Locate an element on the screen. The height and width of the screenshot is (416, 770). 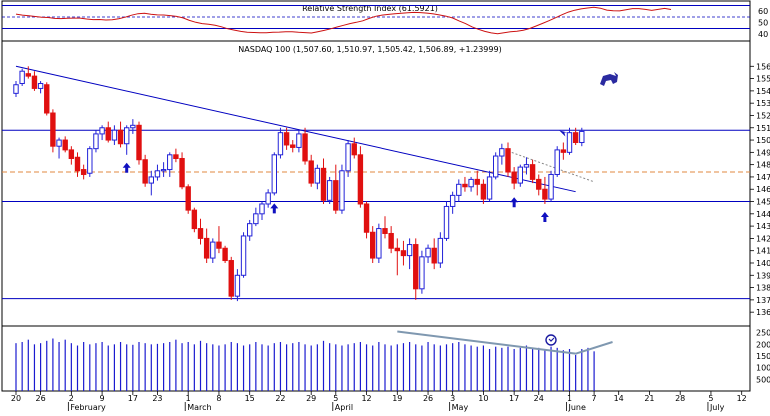
month-label: March is located at coordinates (199, 407).